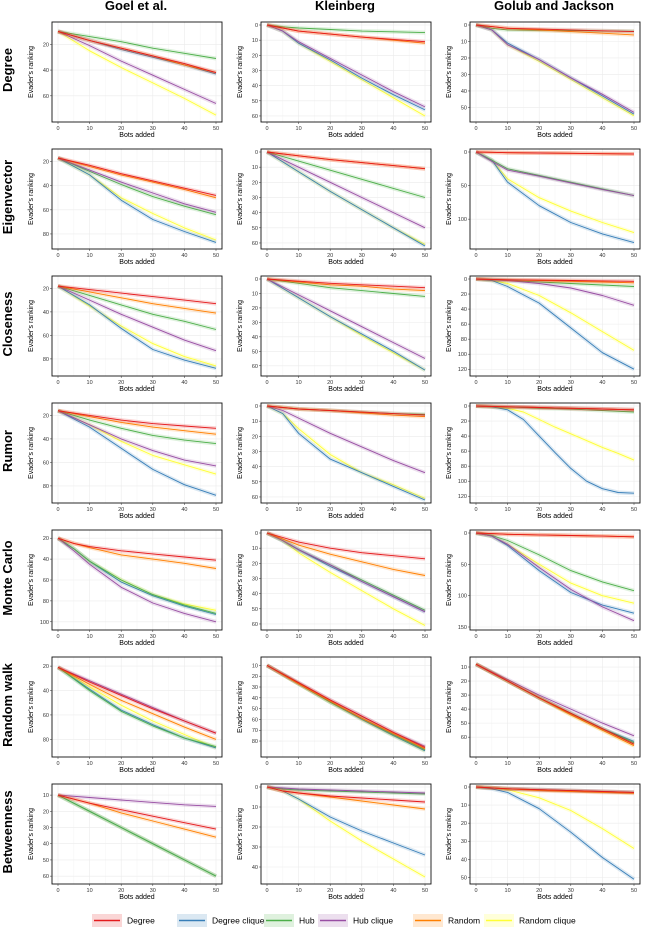 The width and height of the screenshot is (664, 930). Describe the element at coordinates (137, 200) in the screenshot. I see `series-line-degree-clique` at that location.